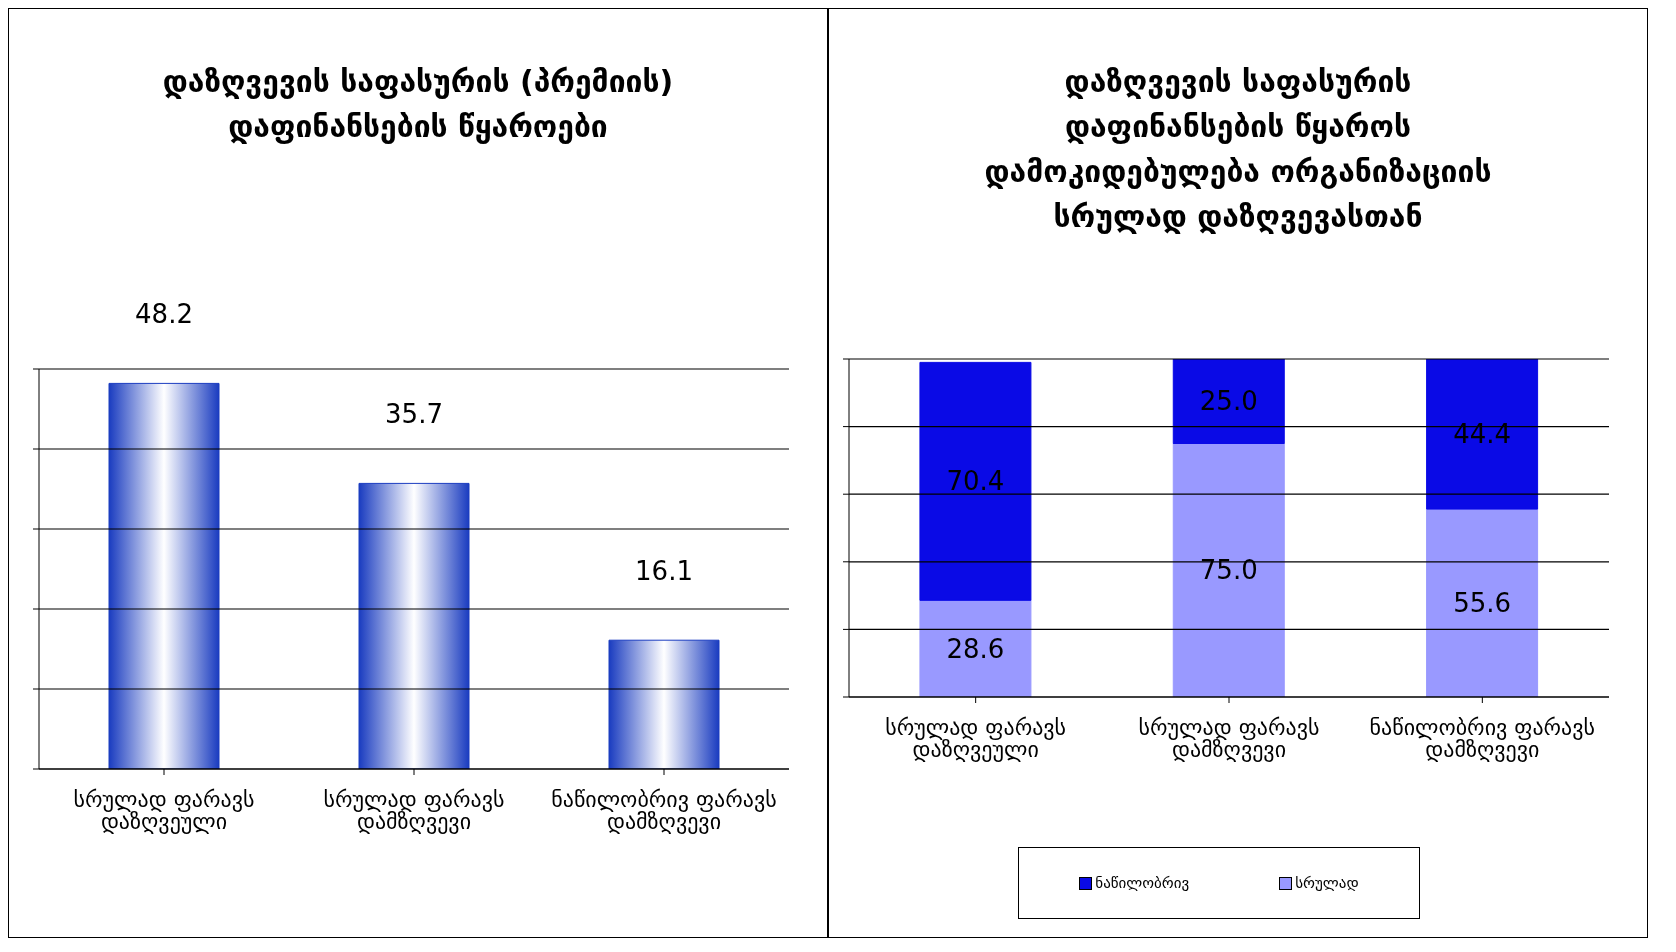 The width and height of the screenshot is (1676, 952). I want to click on legend-label: ნაწილობრივ, so click(1142, 883).